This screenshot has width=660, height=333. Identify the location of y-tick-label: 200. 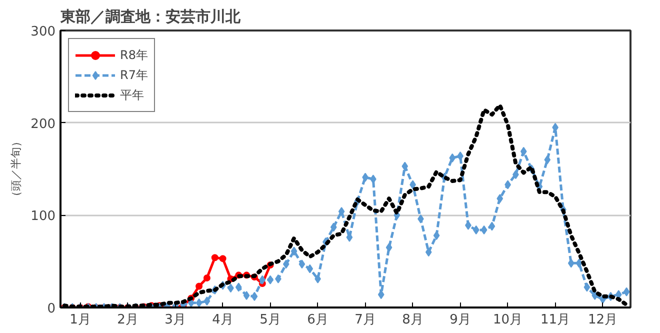
(43, 124).